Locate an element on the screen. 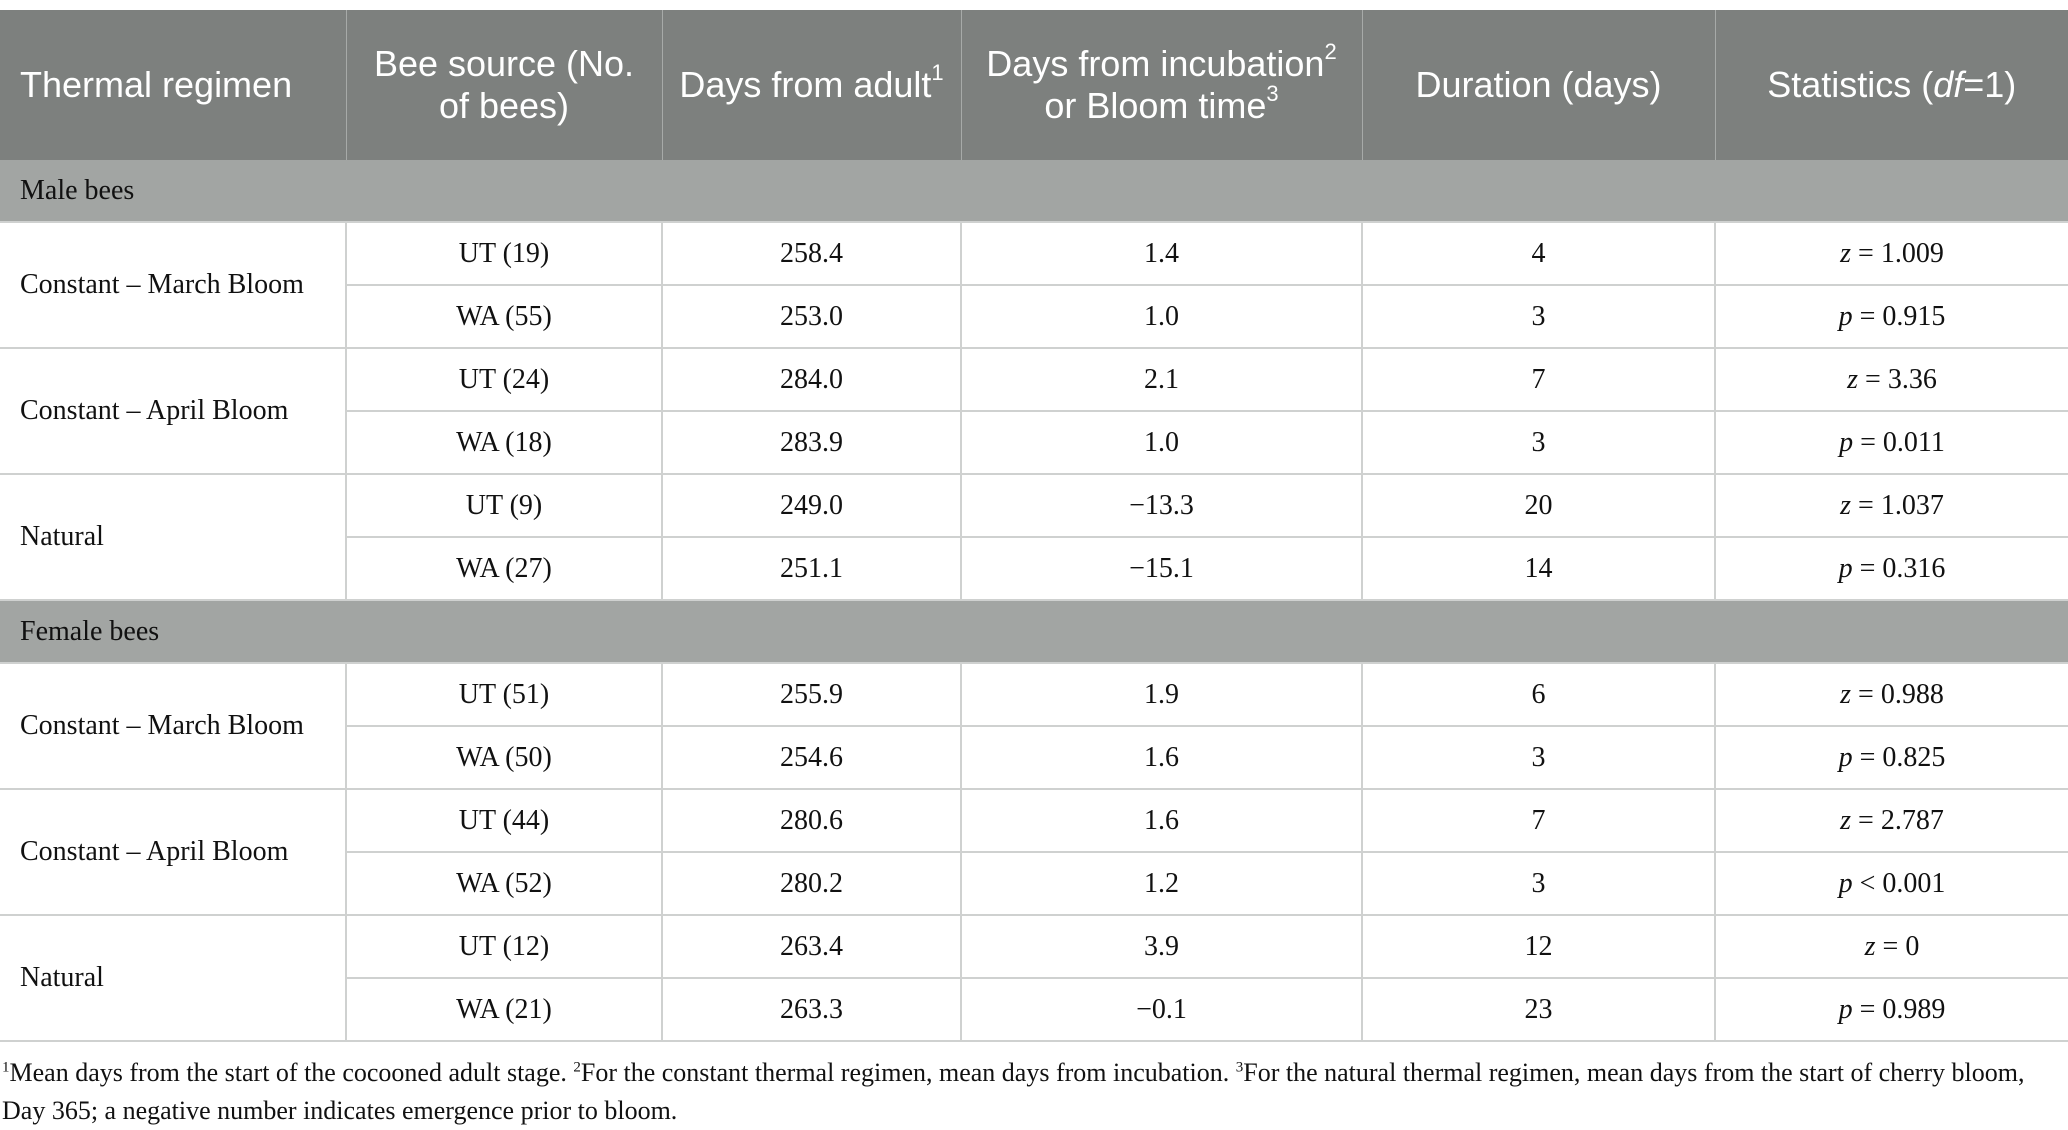 Image resolution: width=2068 pixels, height=1130 pixels. days-from-adult-cell: 255.9 is located at coordinates (811, 694).